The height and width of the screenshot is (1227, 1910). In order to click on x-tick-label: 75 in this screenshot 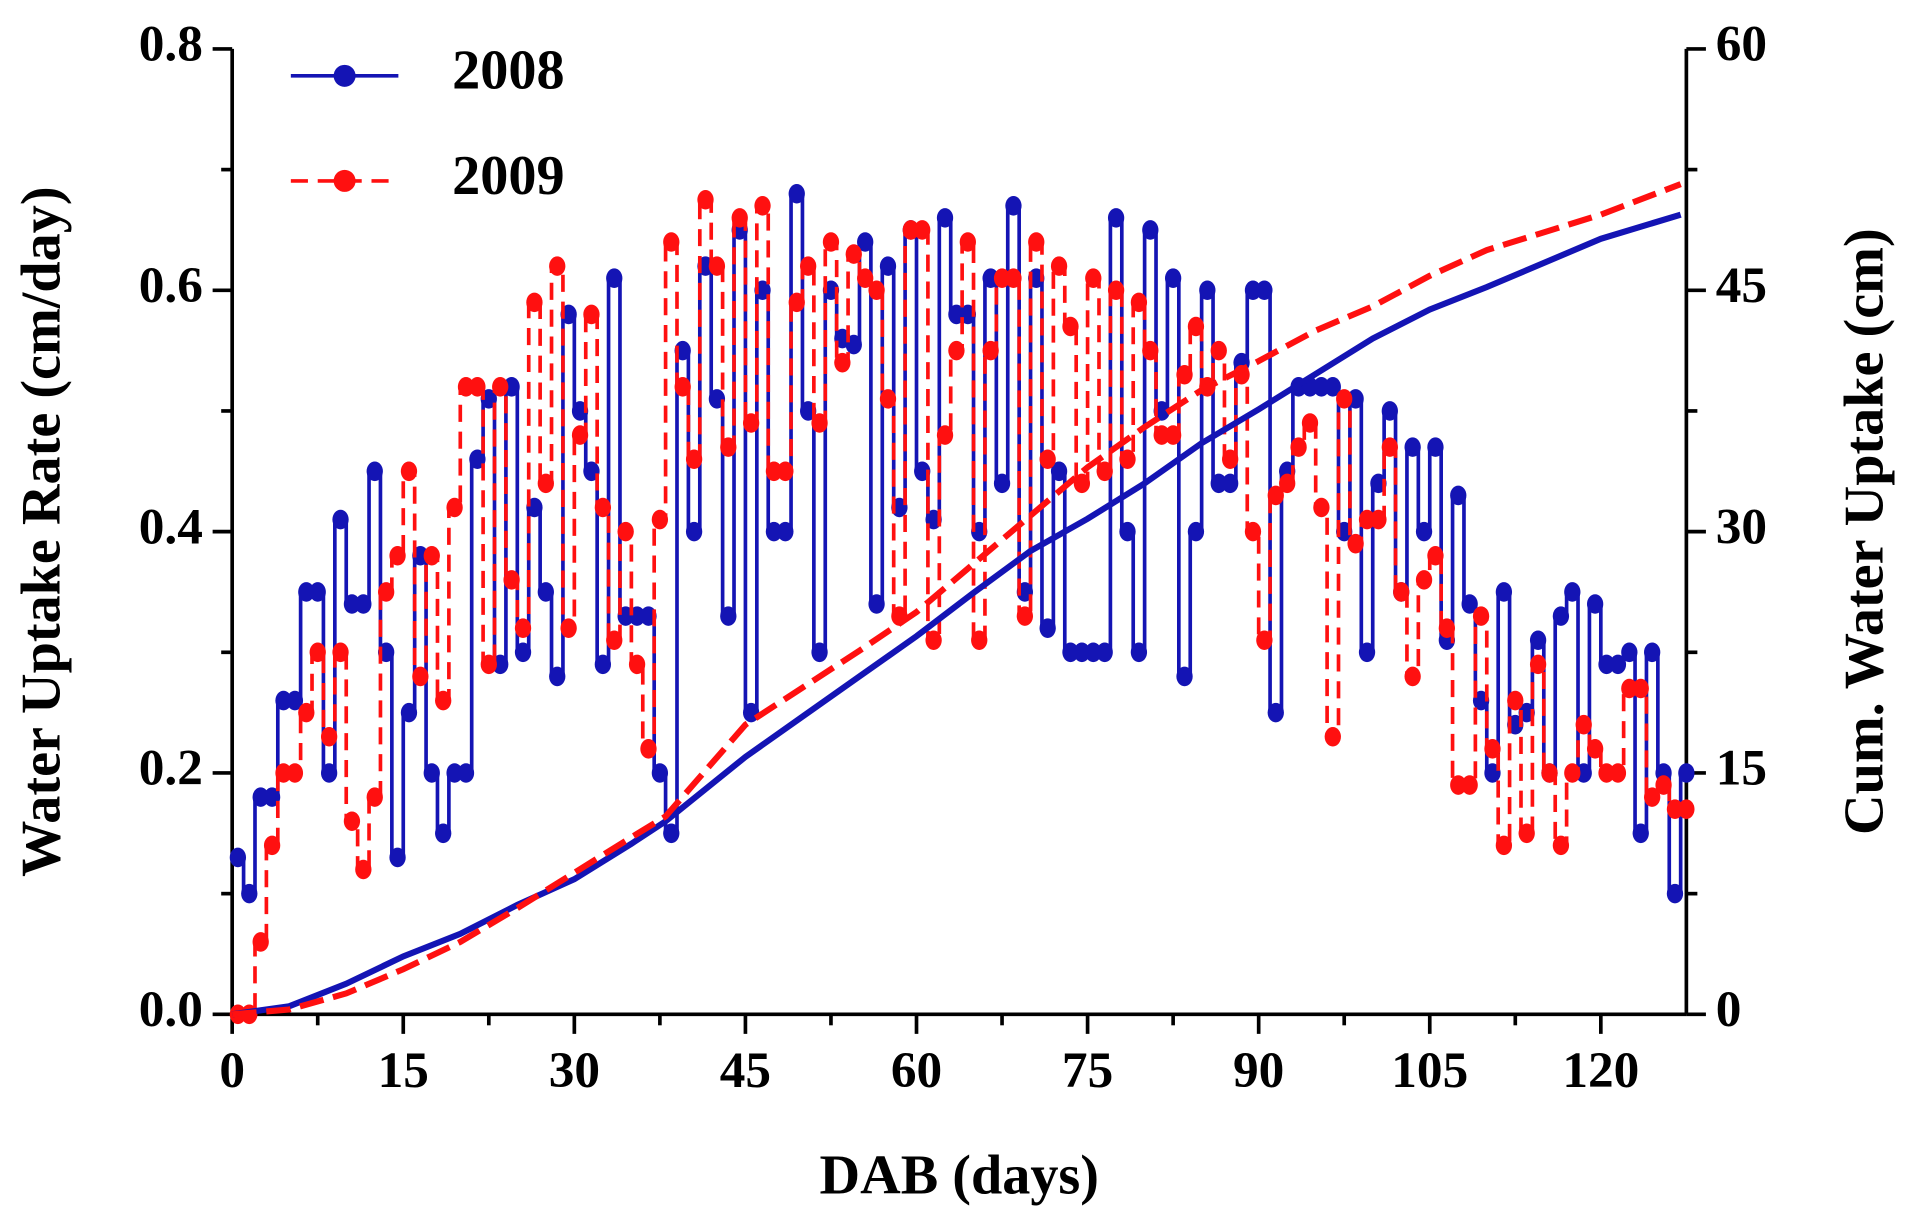, I will do `click(1087, 1070)`.